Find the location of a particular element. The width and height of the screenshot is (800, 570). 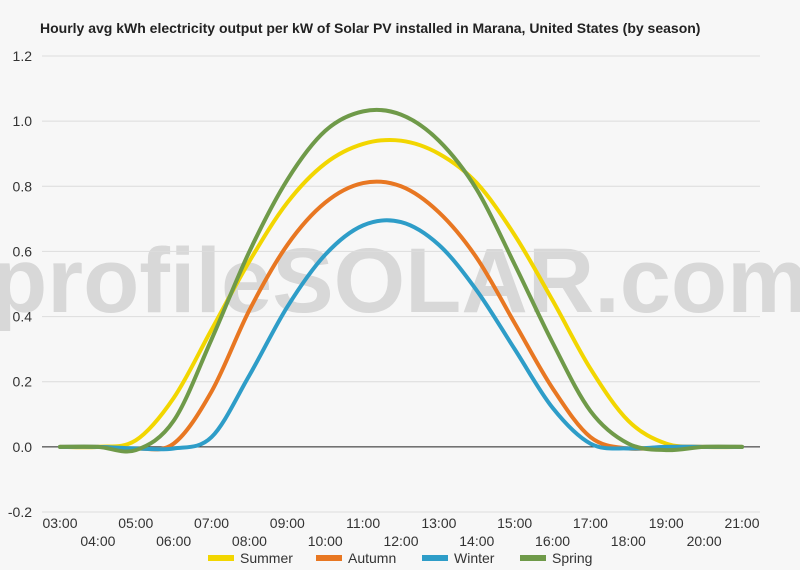

legend-label-spring: Spring is located at coordinates (572, 558).